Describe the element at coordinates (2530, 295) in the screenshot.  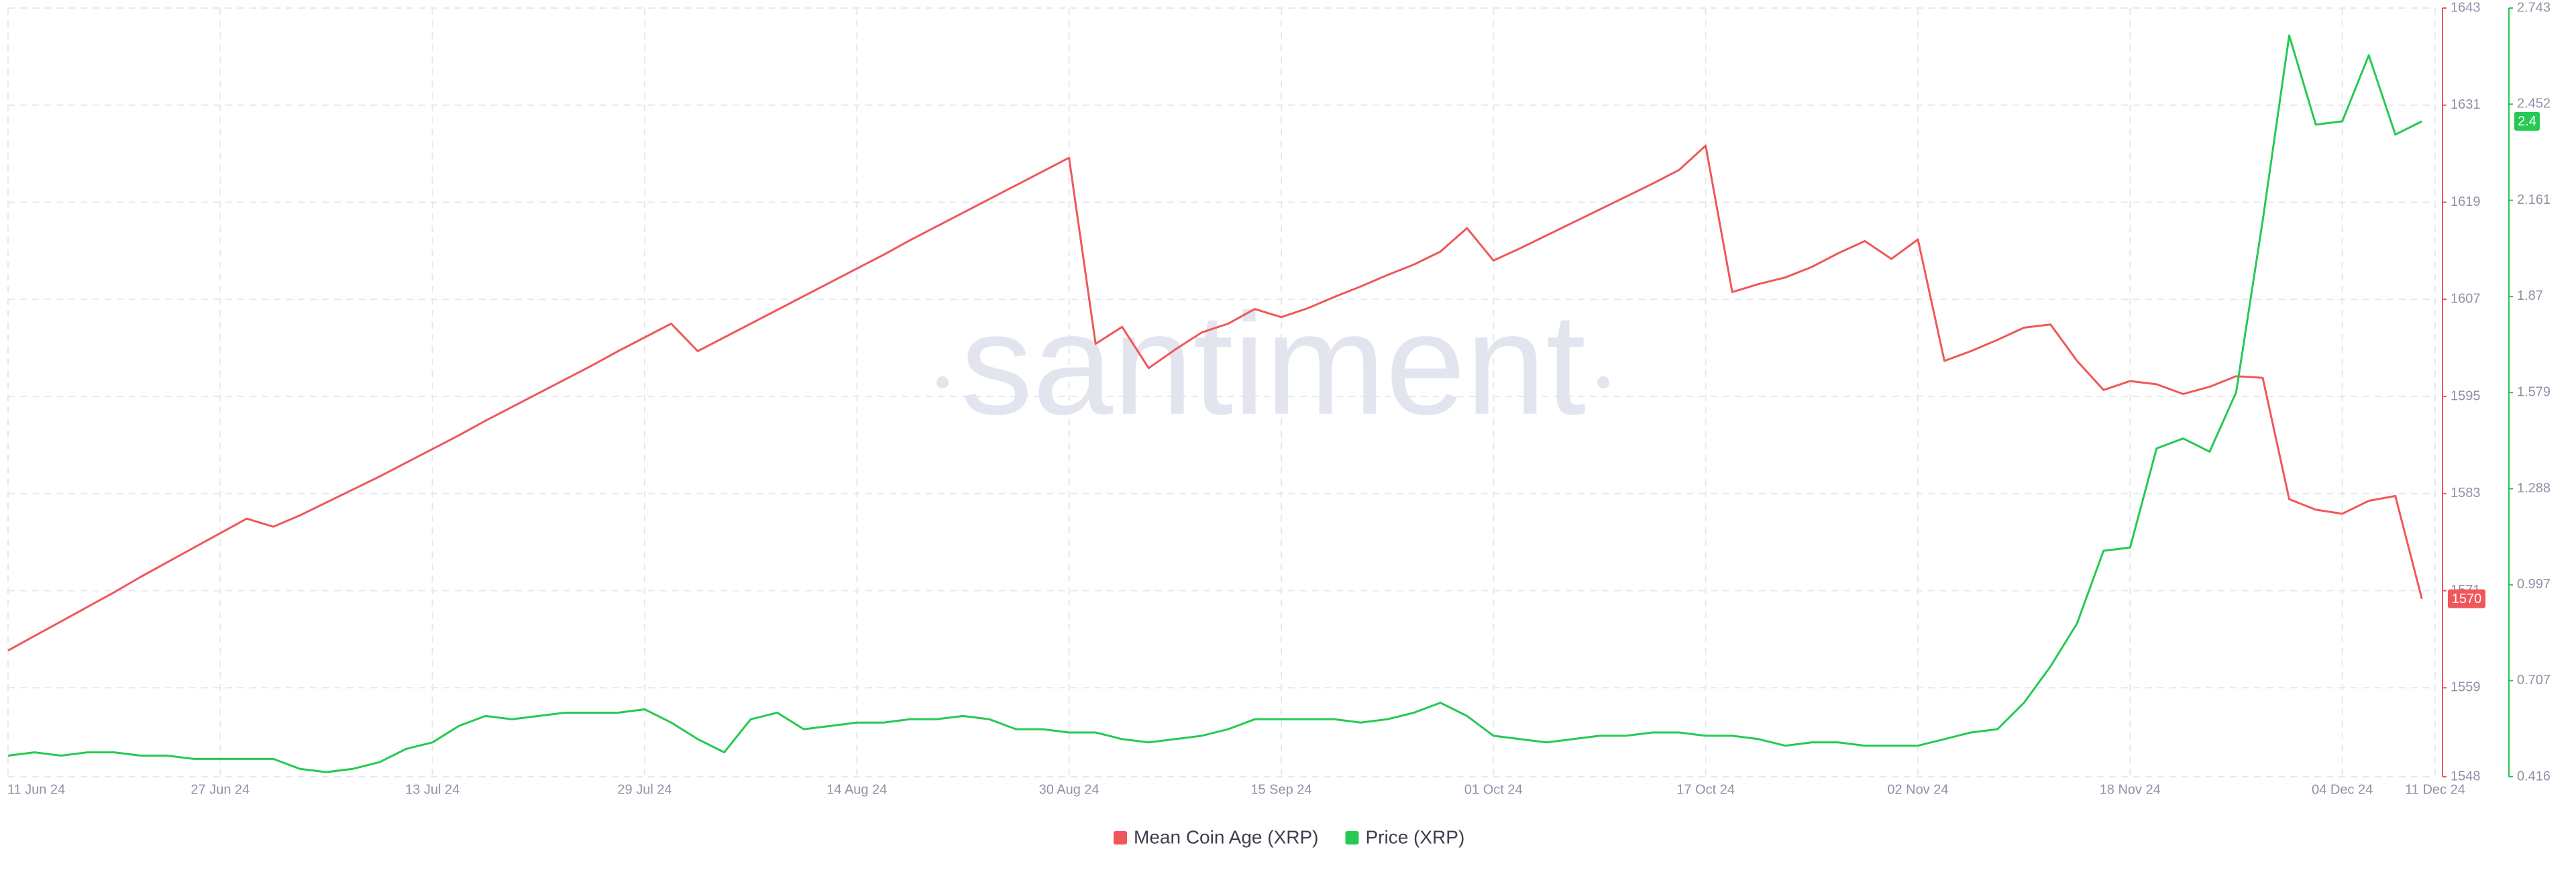
I see `y2-tick-label: 1.87` at that location.